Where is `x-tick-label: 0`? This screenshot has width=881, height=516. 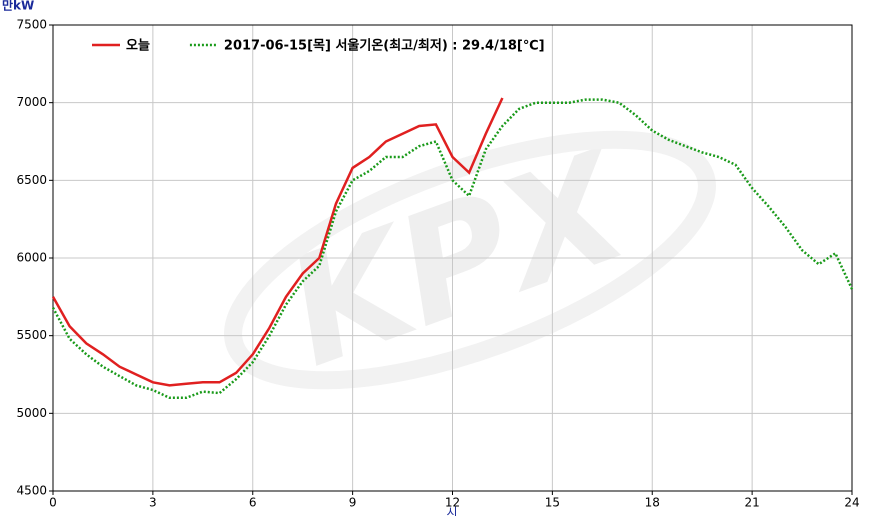 x-tick-label: 0 is located at coordinates (53, 503).